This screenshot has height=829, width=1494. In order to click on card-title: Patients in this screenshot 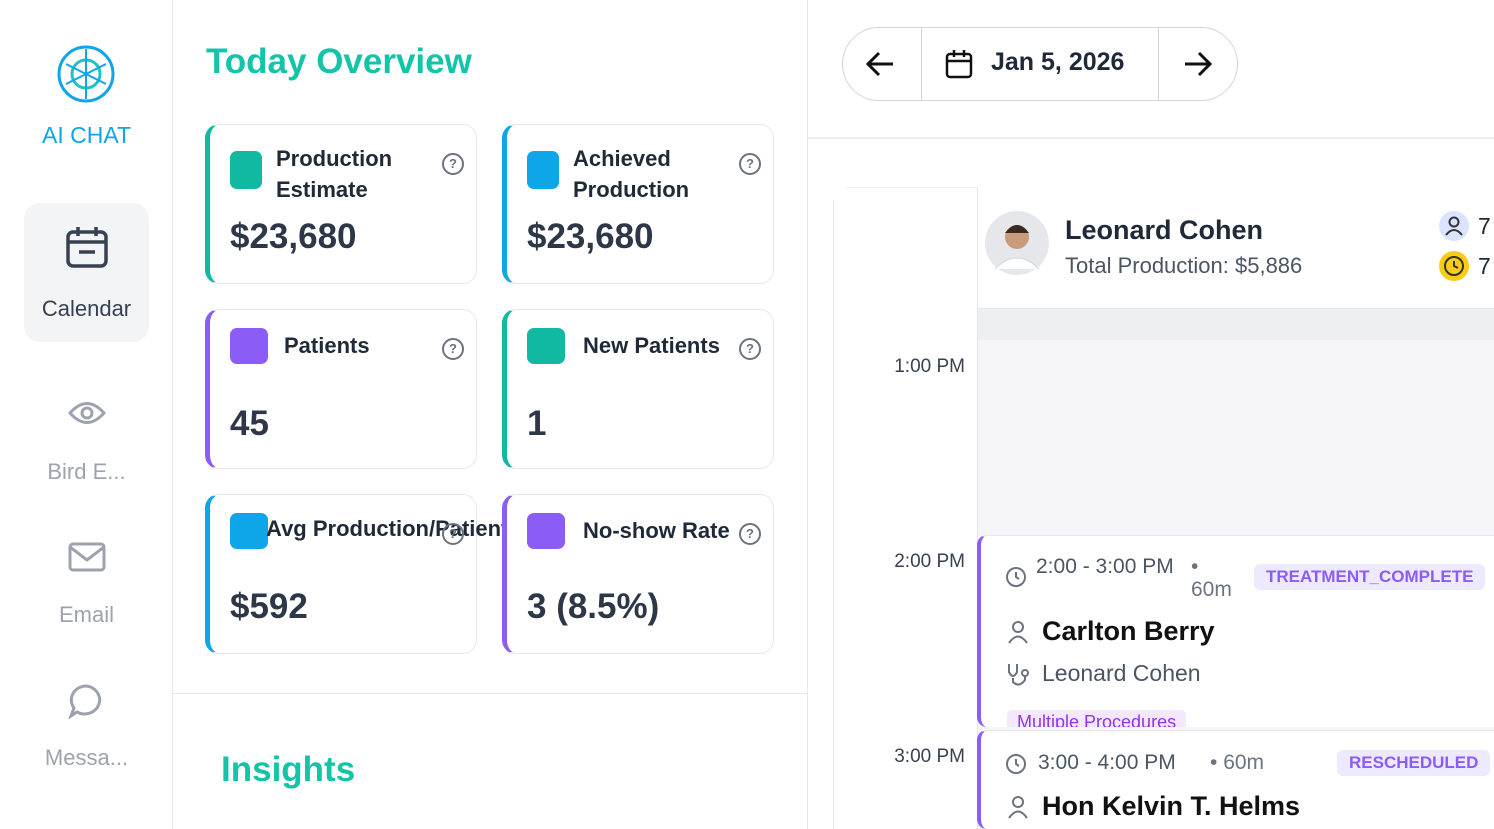, I will do `click(327, 345)`.